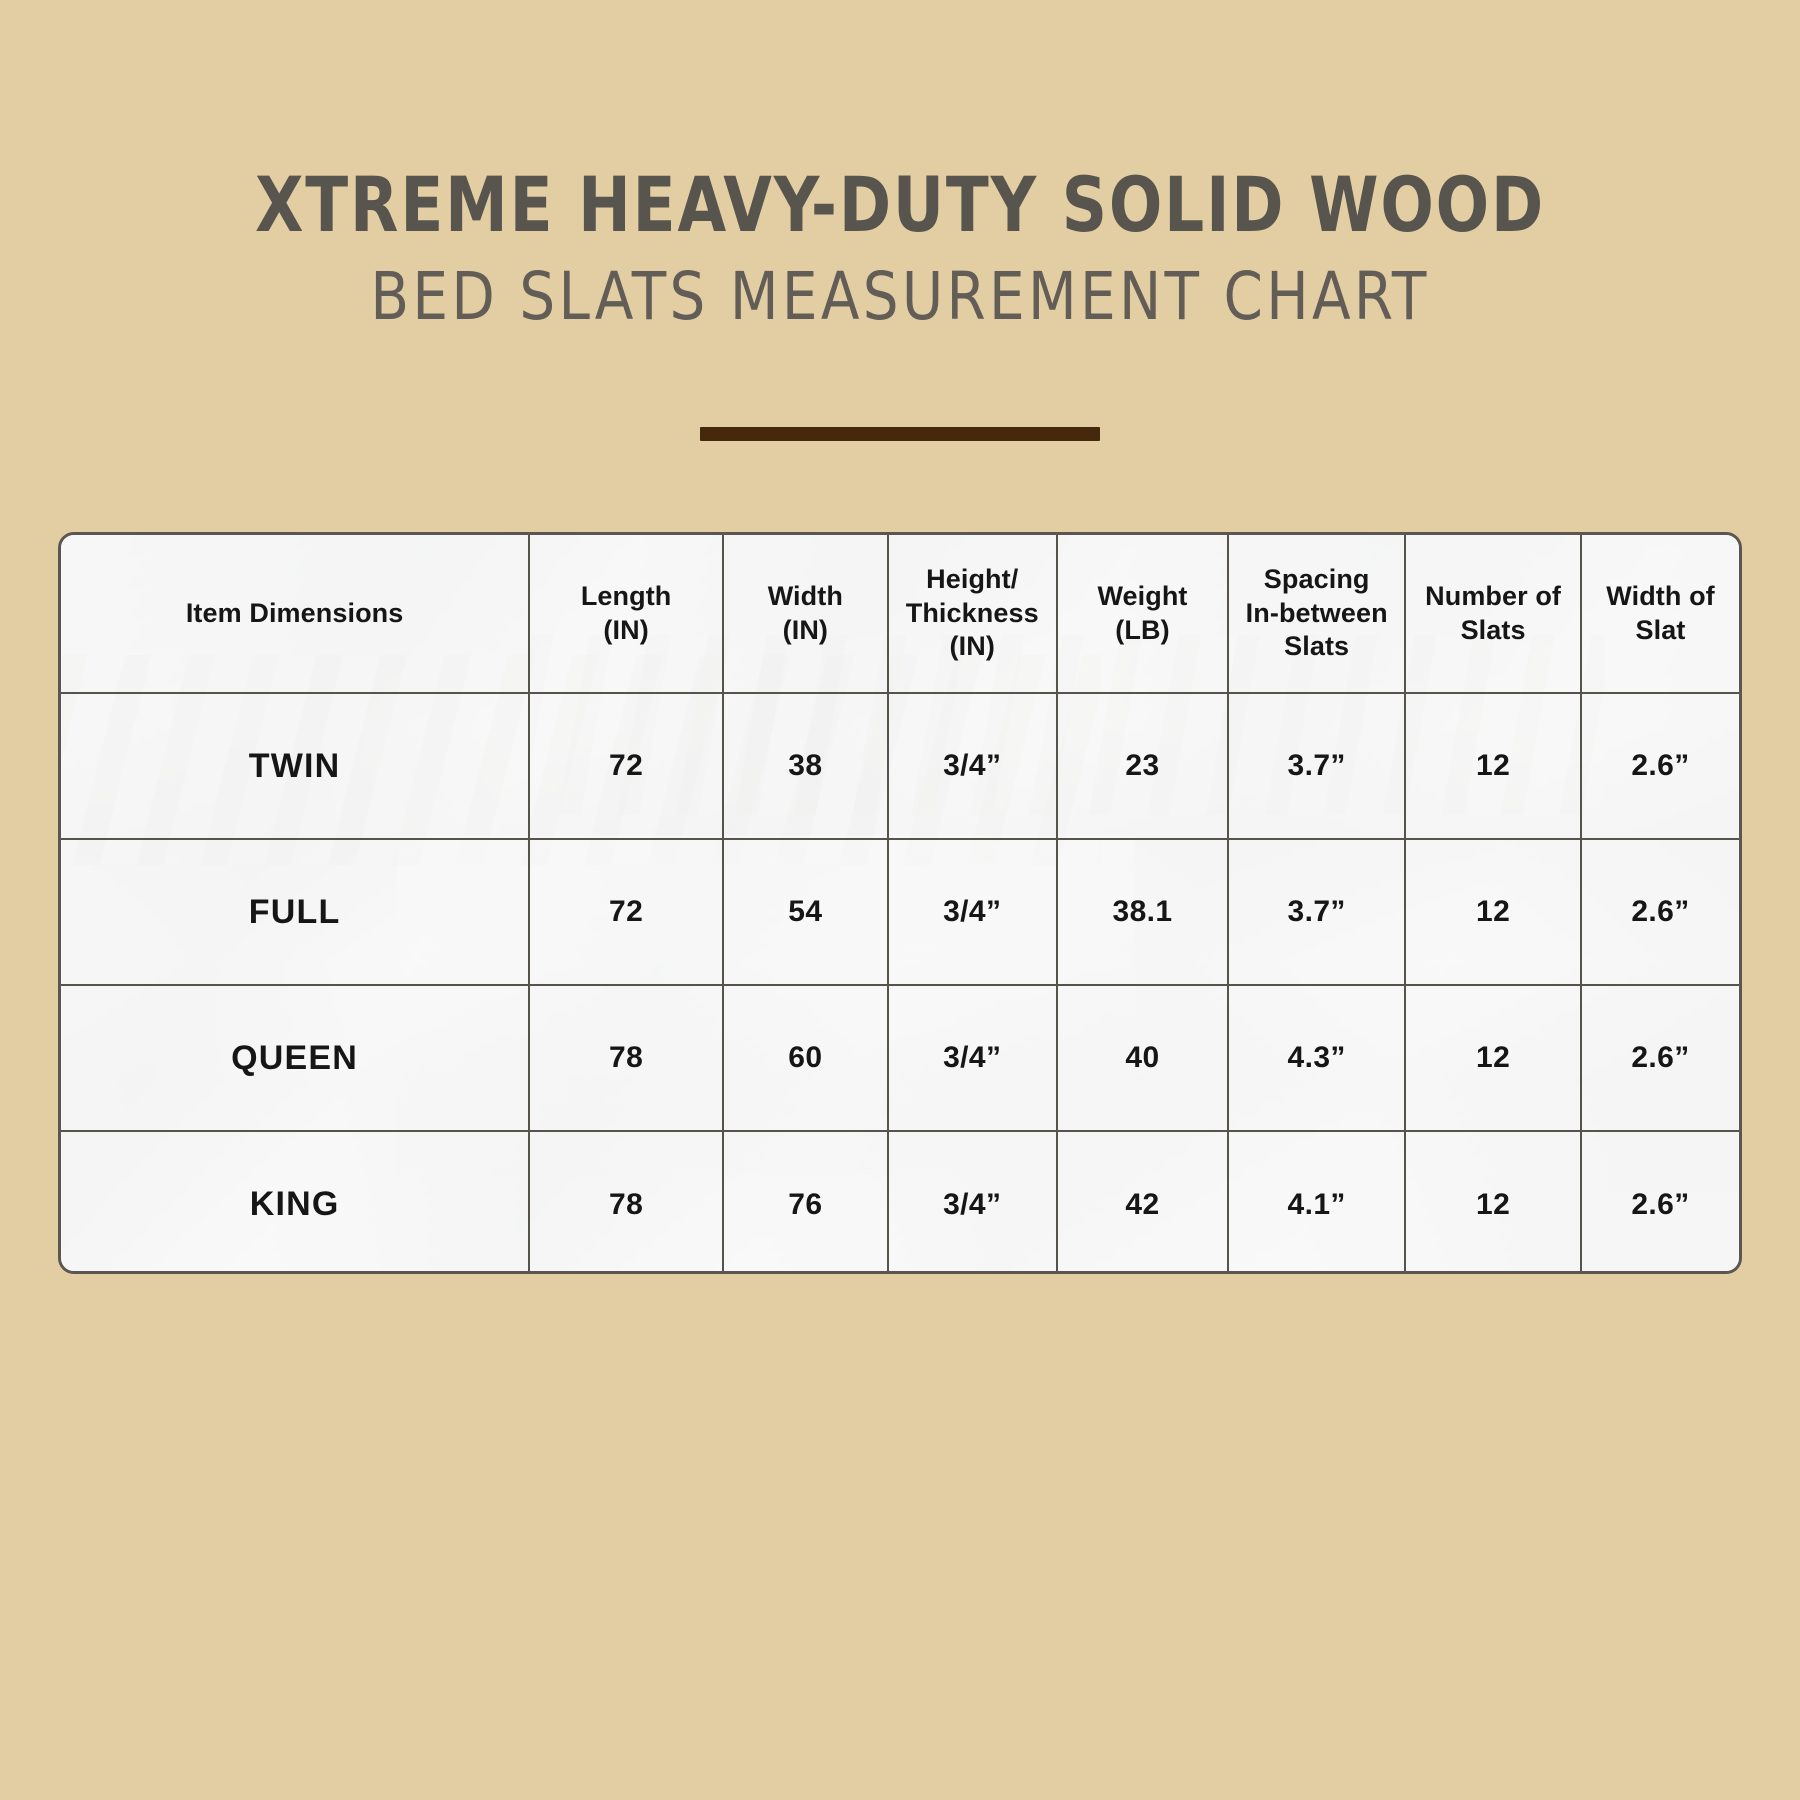 The image size is (1800, 1800). I want to click on cell-weight: 40, so click(1142, 1058).